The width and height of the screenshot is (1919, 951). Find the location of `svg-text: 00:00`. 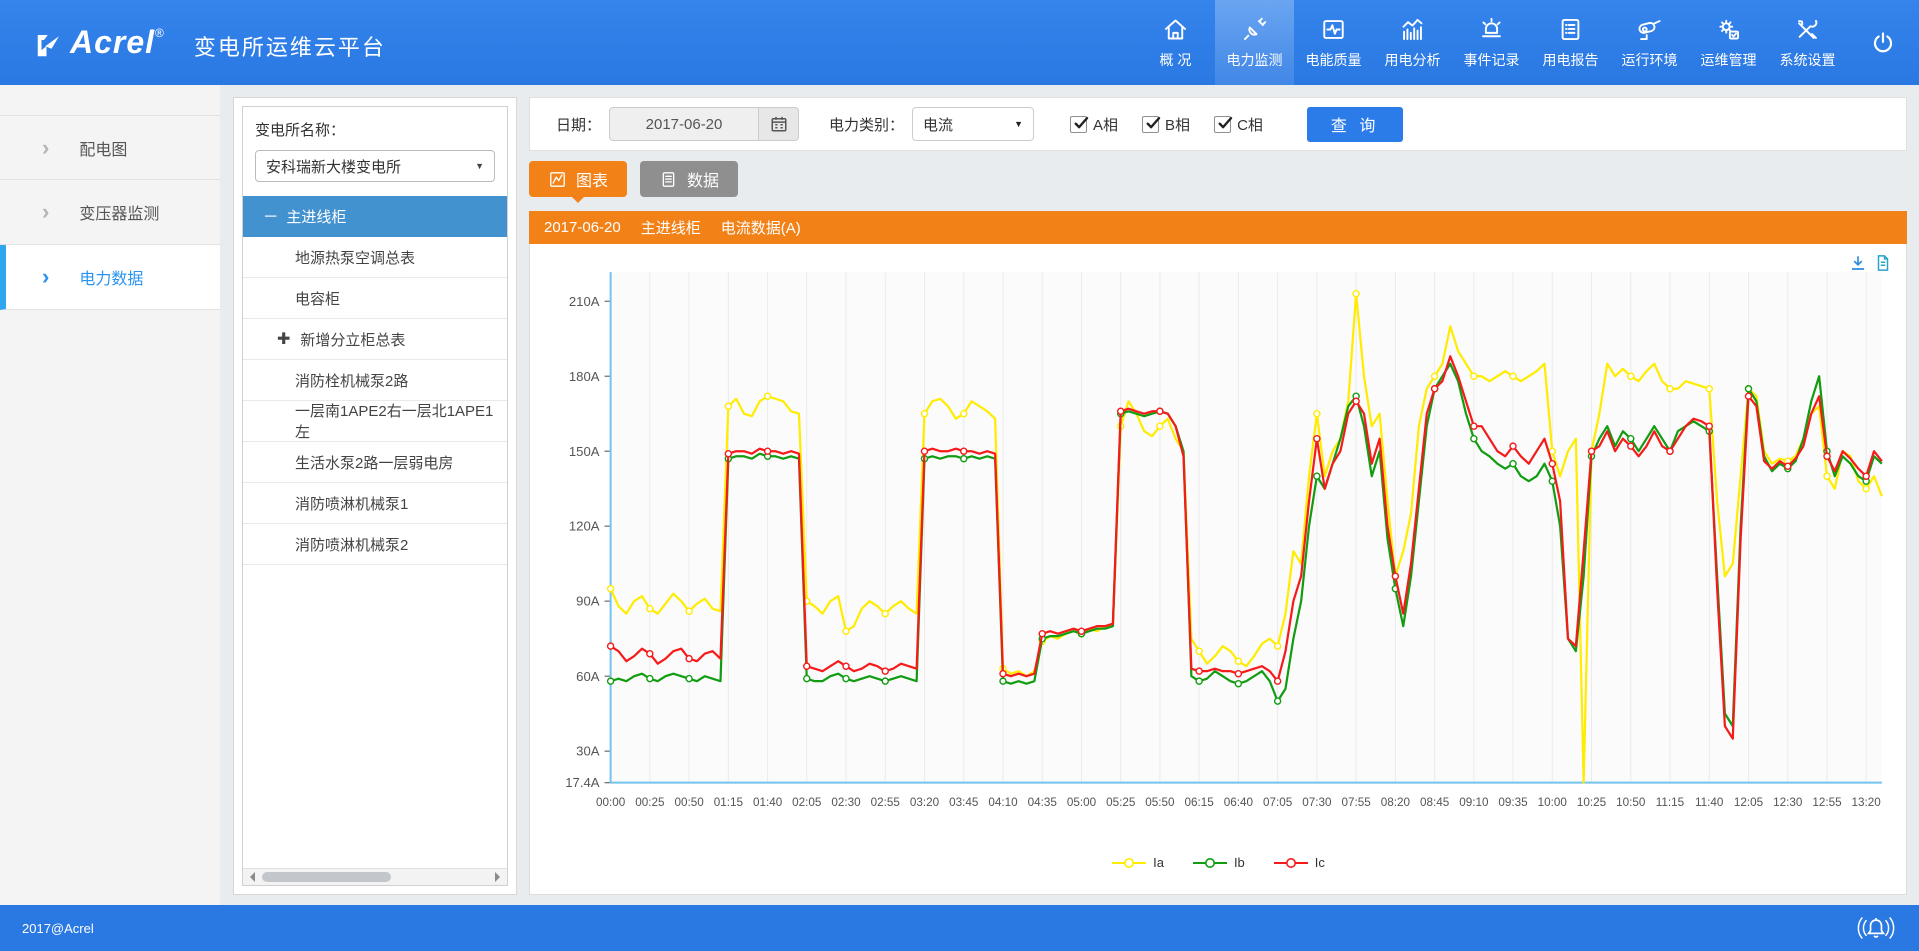

svg-text: 00:00 is located at coordinates (611, 802).